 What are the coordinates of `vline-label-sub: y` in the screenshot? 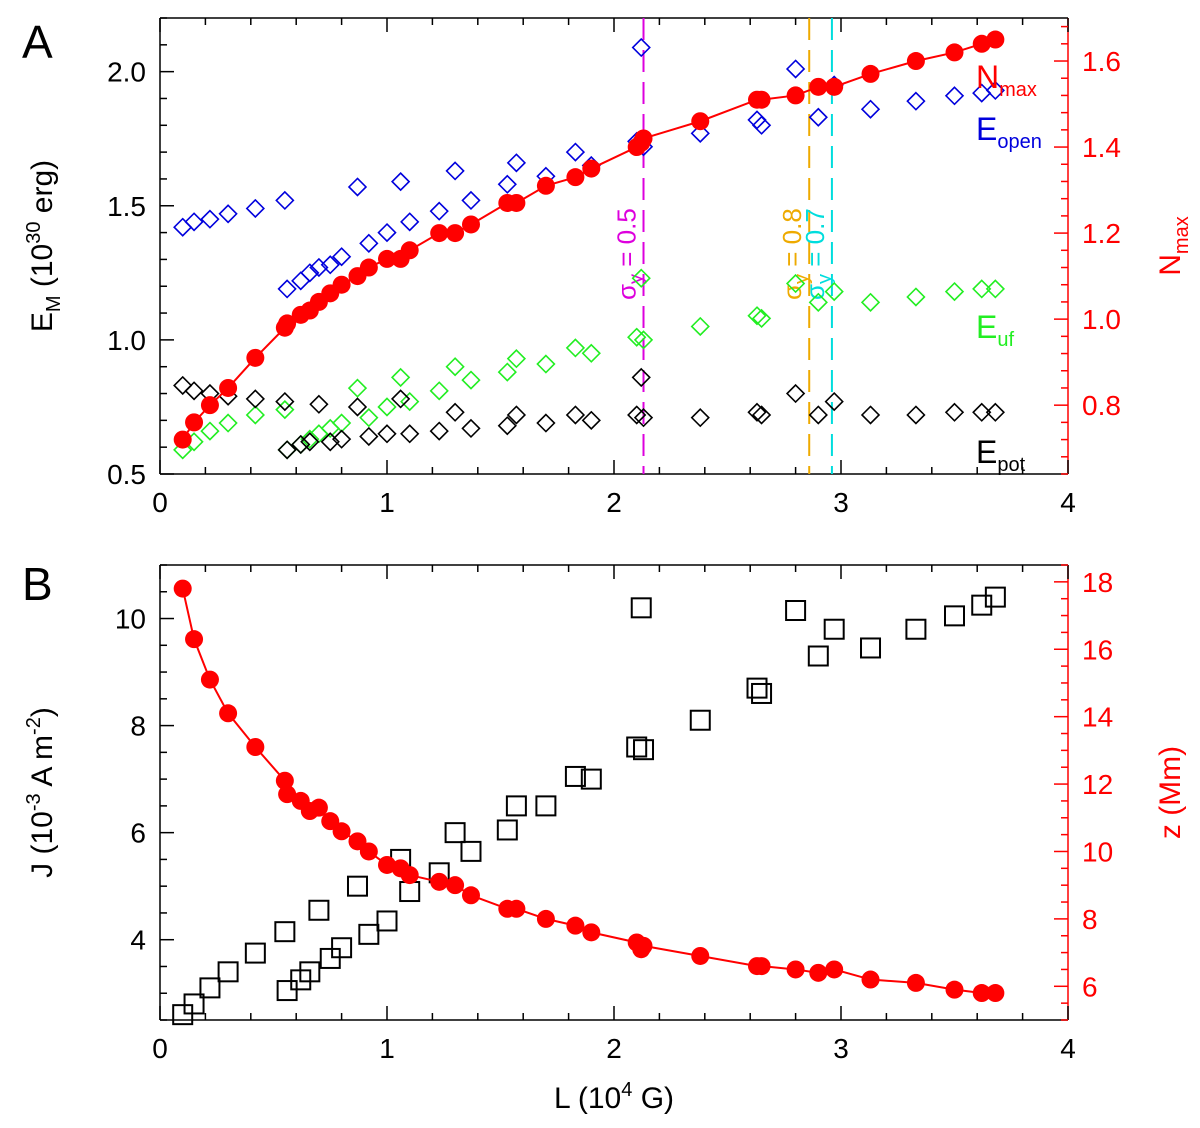 It's located at (825, 279).